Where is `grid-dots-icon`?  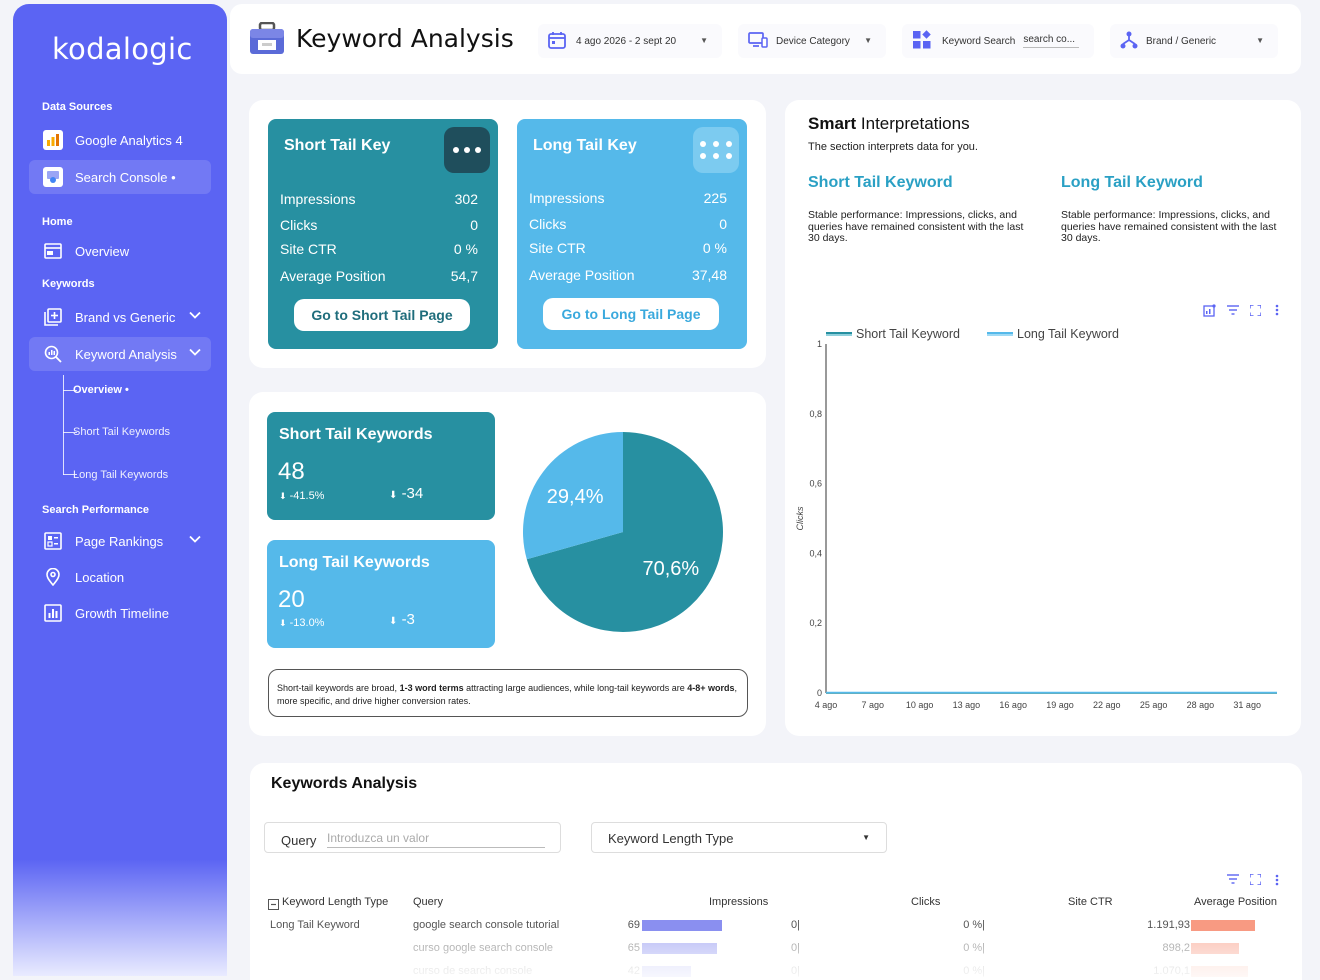 grid-dots-icon is located at coordinates (716, 150).